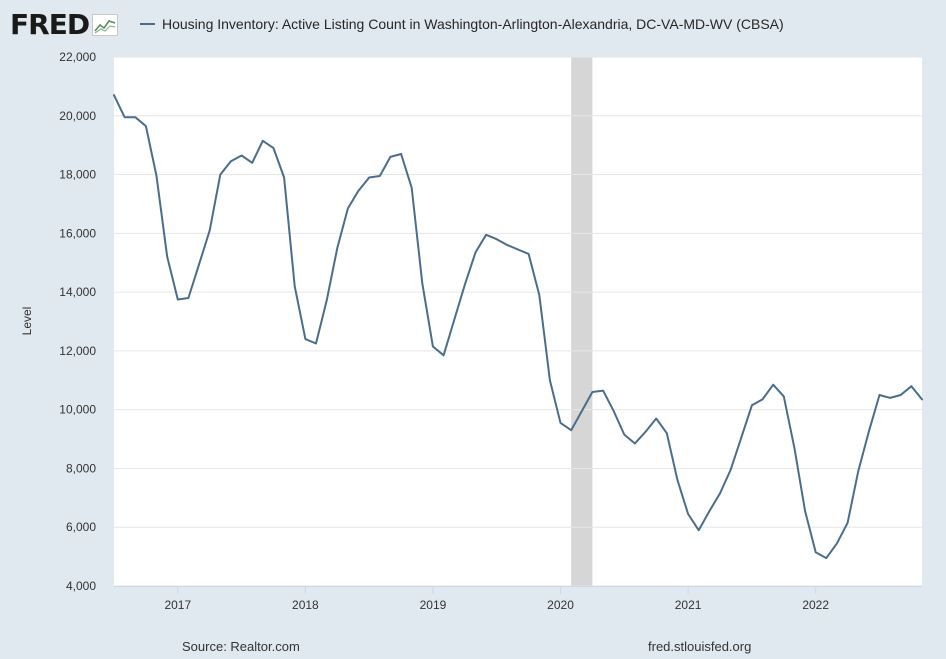 The width and height of the screenshot is (946, 659). I want to click on fred-logo: FRED, so click(64, 24).